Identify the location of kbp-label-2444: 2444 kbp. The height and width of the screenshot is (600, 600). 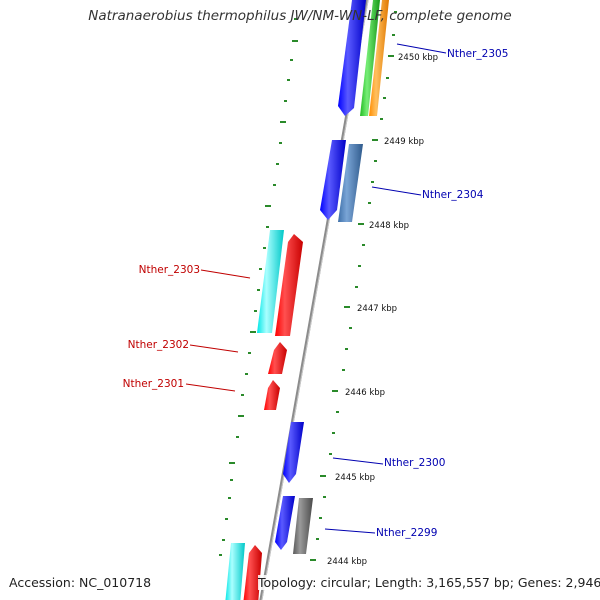
(347, 562).